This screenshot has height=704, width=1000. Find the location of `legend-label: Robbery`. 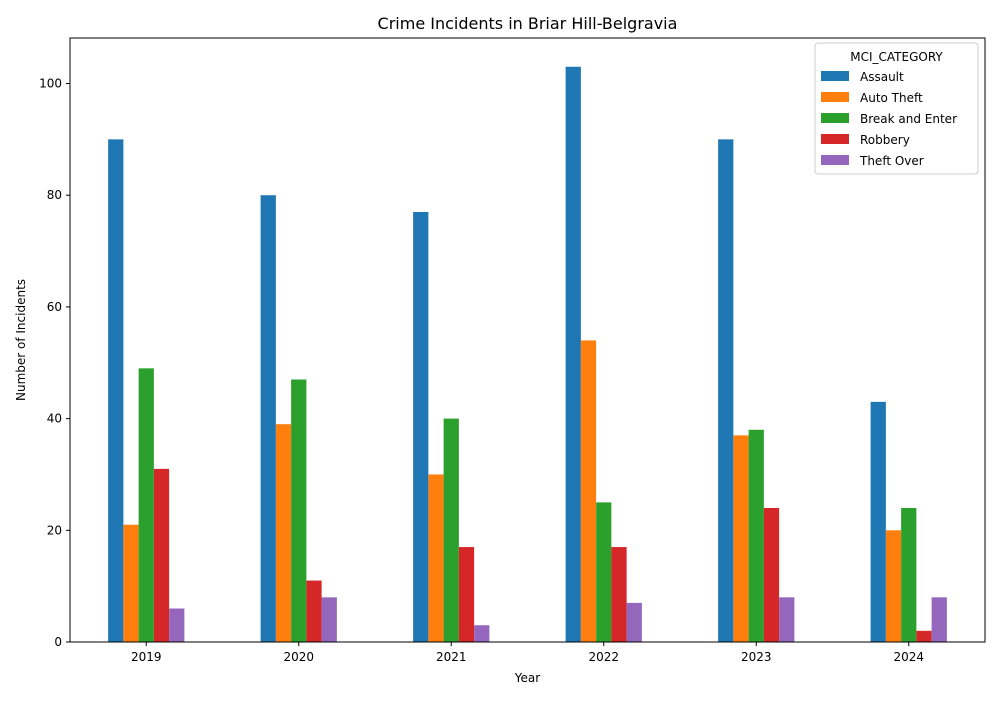

legend-label: Robbery is located at coordinates (885, 140).